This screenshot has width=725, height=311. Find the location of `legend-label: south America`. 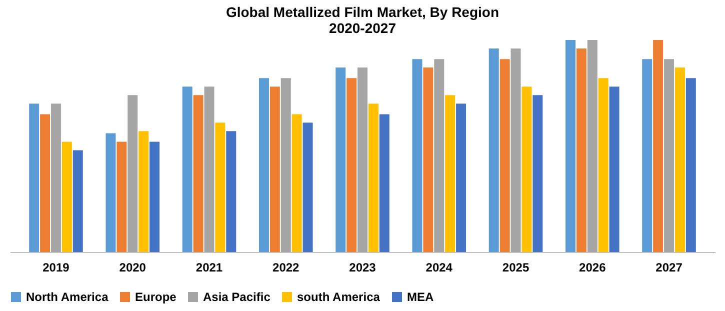

legend-label: south America is located at coordinates (338, 297).